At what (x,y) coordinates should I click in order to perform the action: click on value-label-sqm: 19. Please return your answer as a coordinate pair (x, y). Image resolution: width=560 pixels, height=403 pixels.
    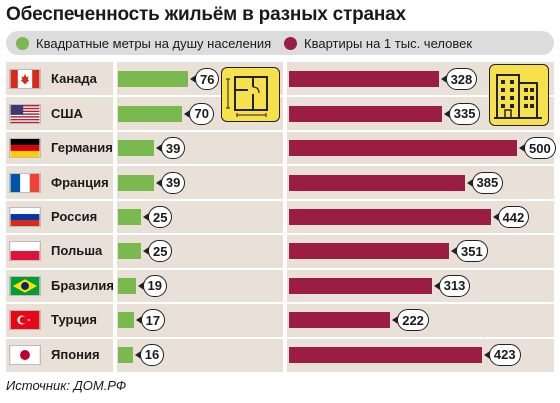
    Looking at the image, I should click on (152, 285).